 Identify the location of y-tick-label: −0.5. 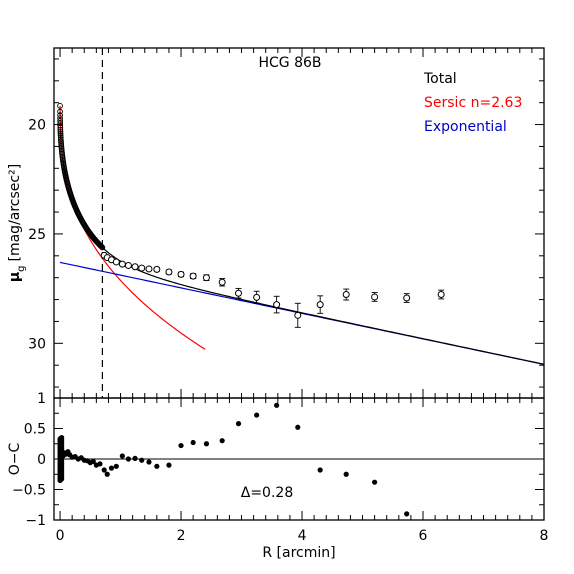
(29, 491).